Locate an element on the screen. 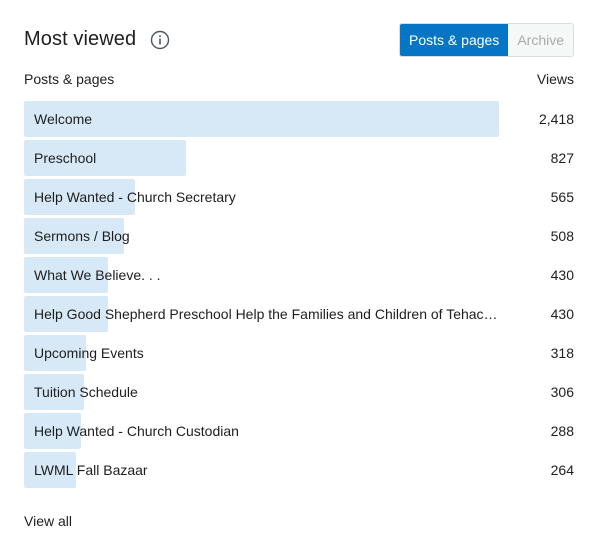  list-item: LWML Fall Bazaar 264 is located at coordinates (299, 470).